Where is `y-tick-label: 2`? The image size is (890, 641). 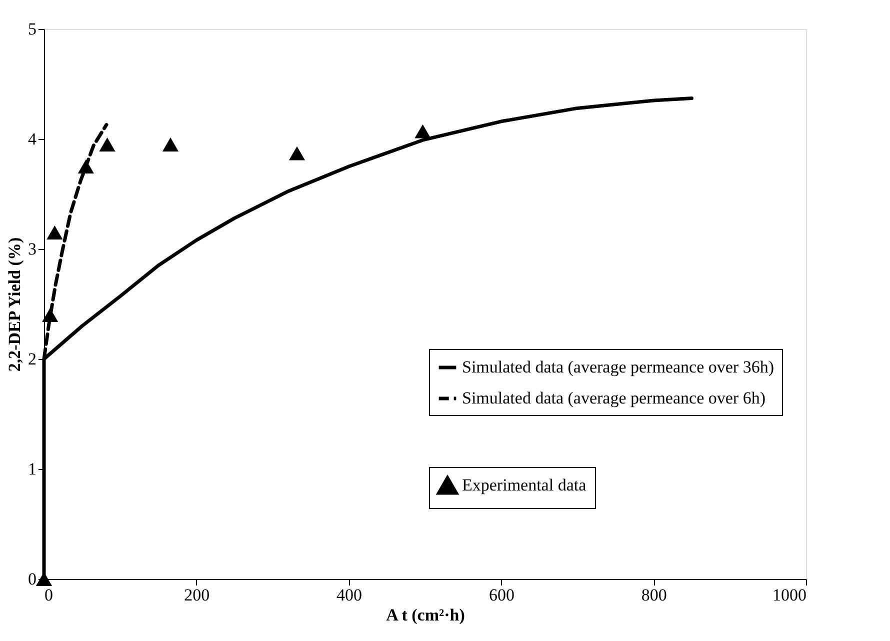
y-tick-label: 2 is located at coordinates (32, 359).